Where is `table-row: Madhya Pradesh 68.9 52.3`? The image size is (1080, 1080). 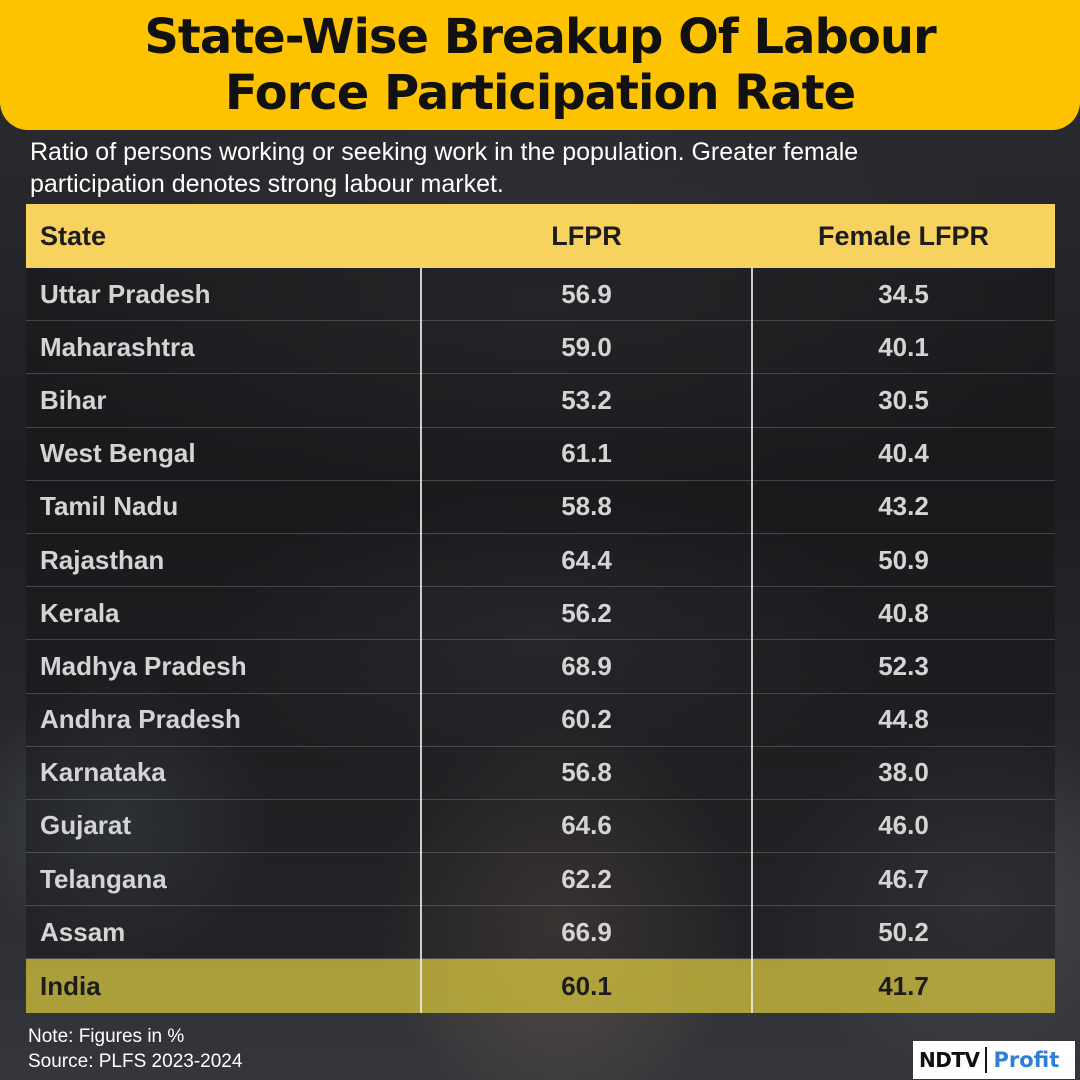 table-row: Madhya Pradesh 68.9 52.3 is located at coordinates (540, 667).